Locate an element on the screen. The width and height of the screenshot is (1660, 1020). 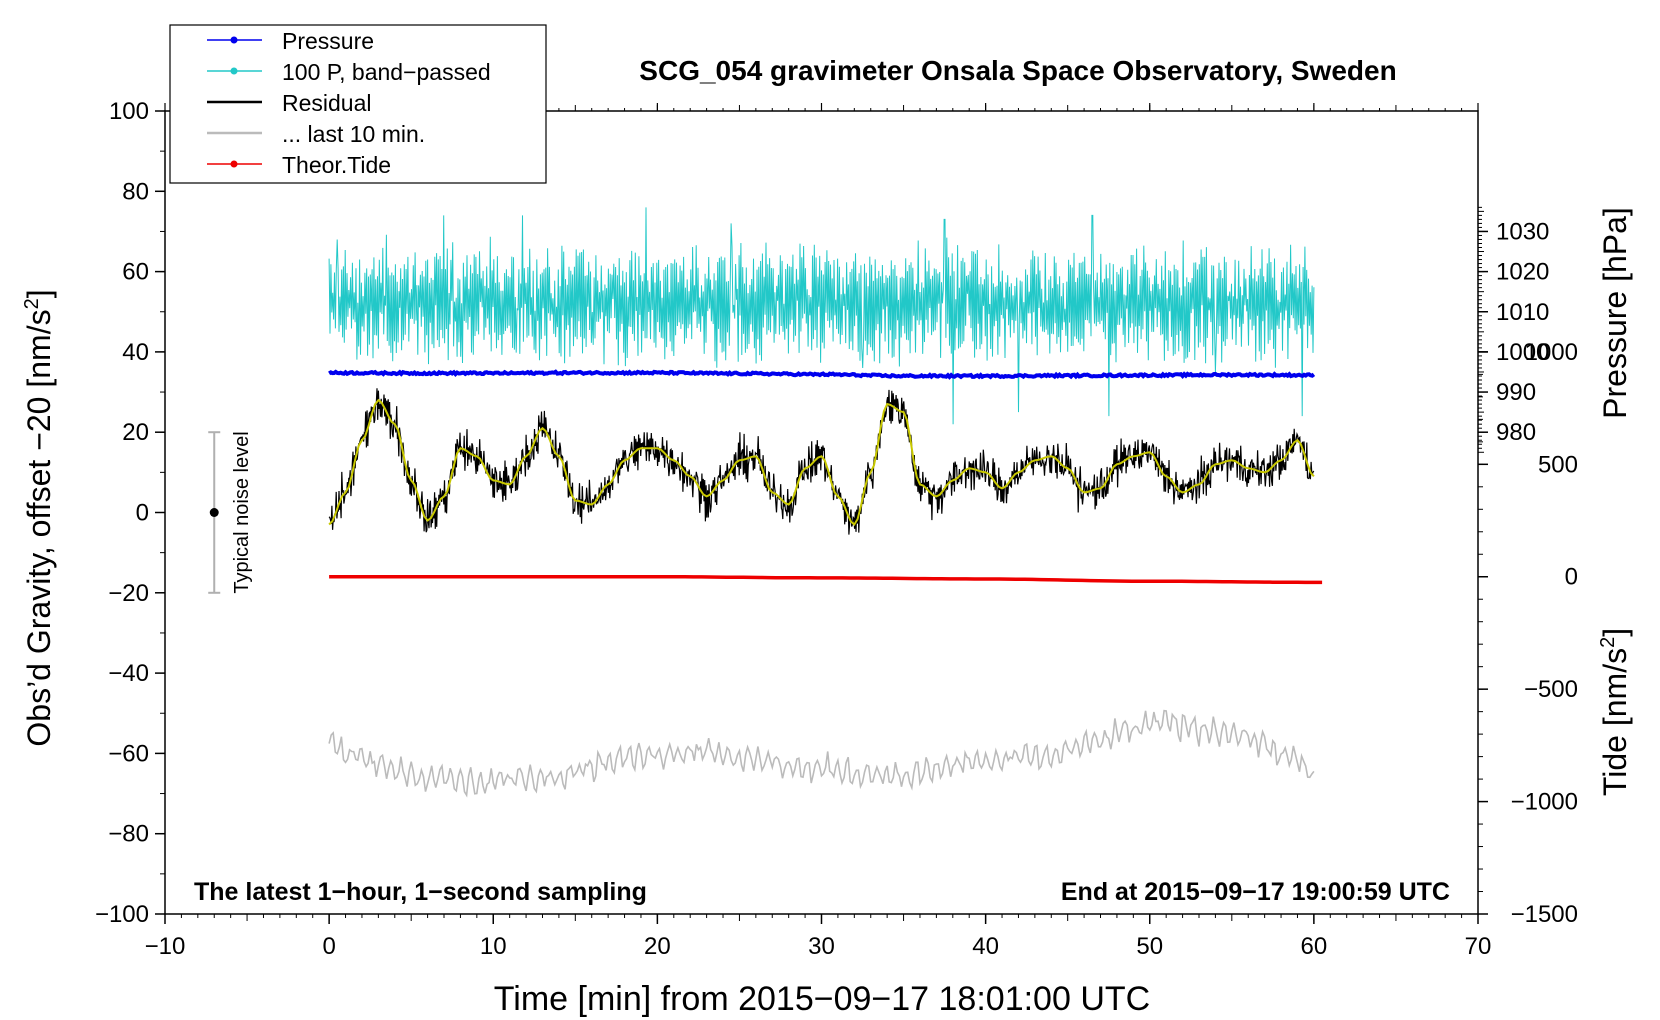
y-label-tide-main: Tide [nm/s is located at coordinates (1615, 722).